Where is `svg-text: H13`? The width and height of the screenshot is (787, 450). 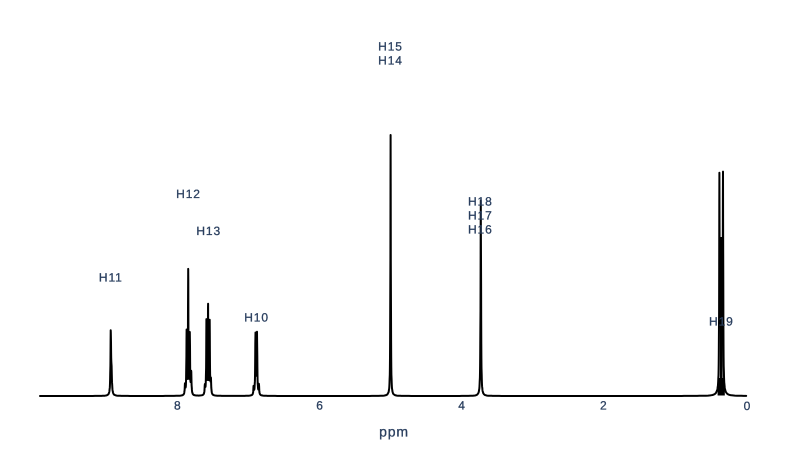
svg-text: H13 is located at coordinates (208, 231).